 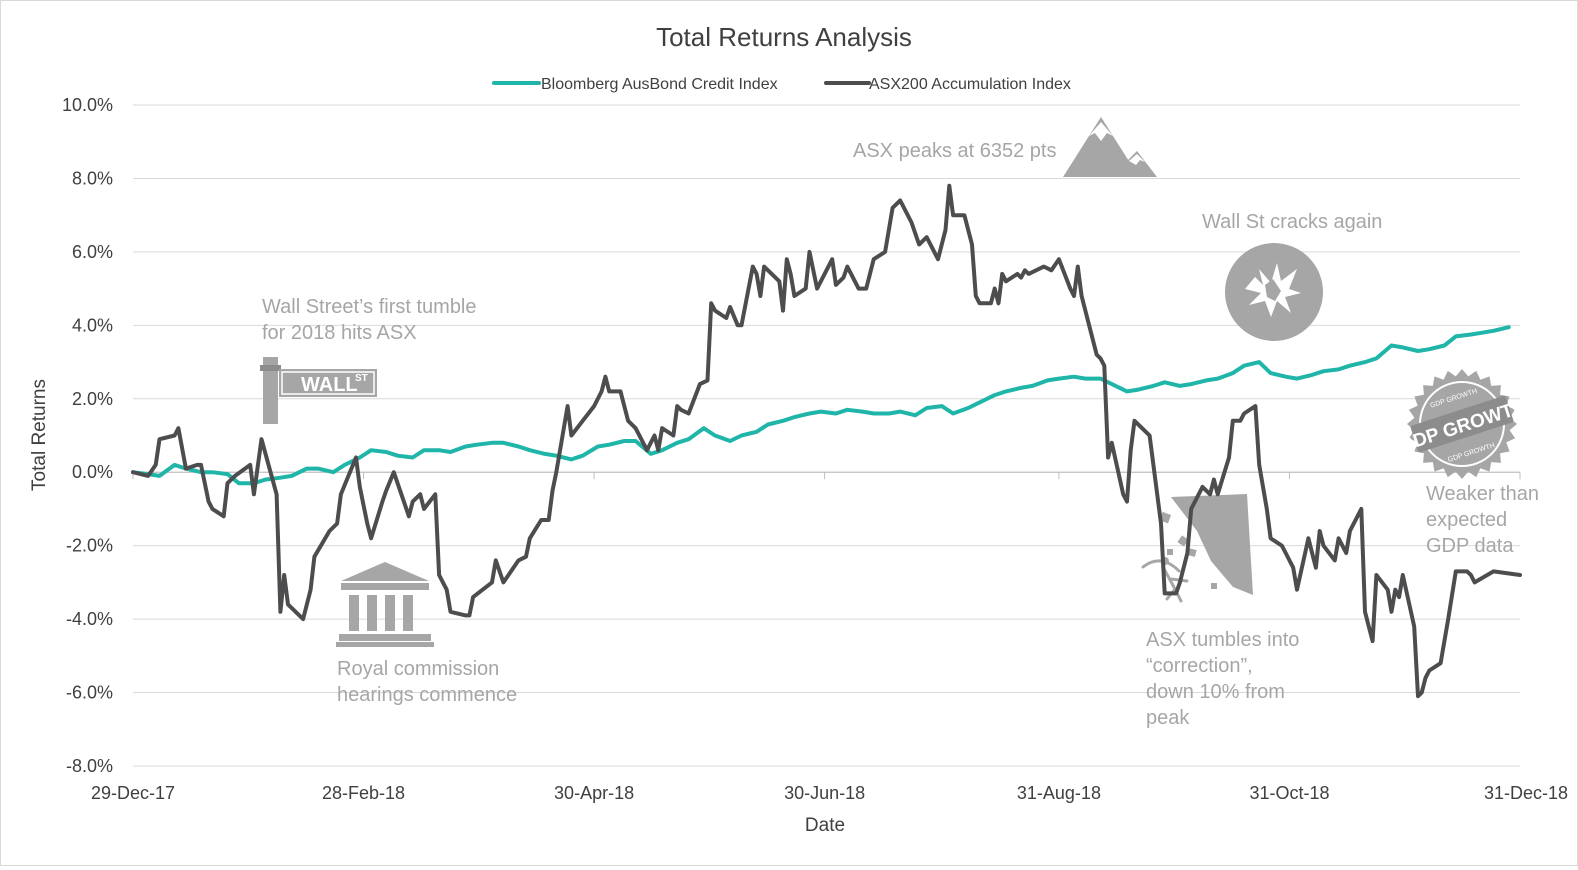 I want to click on street-sign-icon: WALL ST, so click(x=318, y=390).